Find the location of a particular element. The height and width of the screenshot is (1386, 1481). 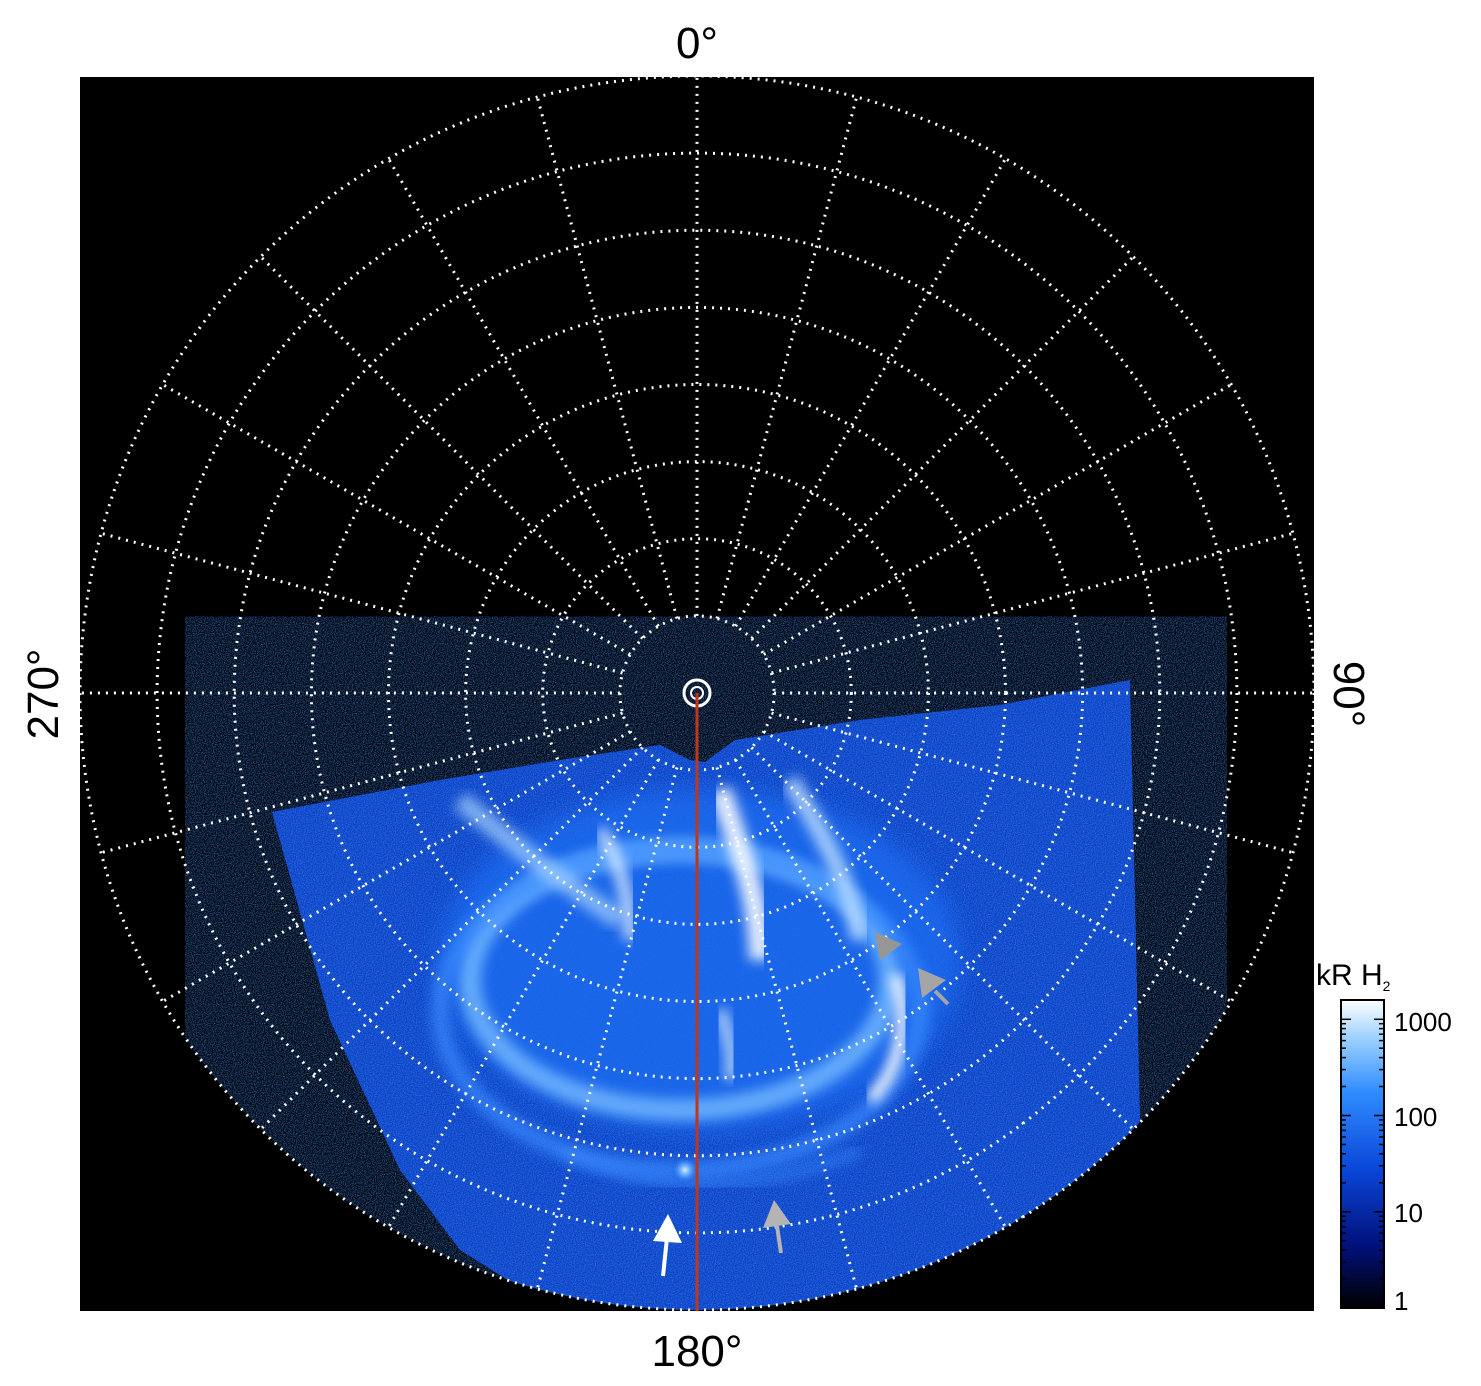

colorbar-tick-label: 1 is located at coordinates (1401, 1301).